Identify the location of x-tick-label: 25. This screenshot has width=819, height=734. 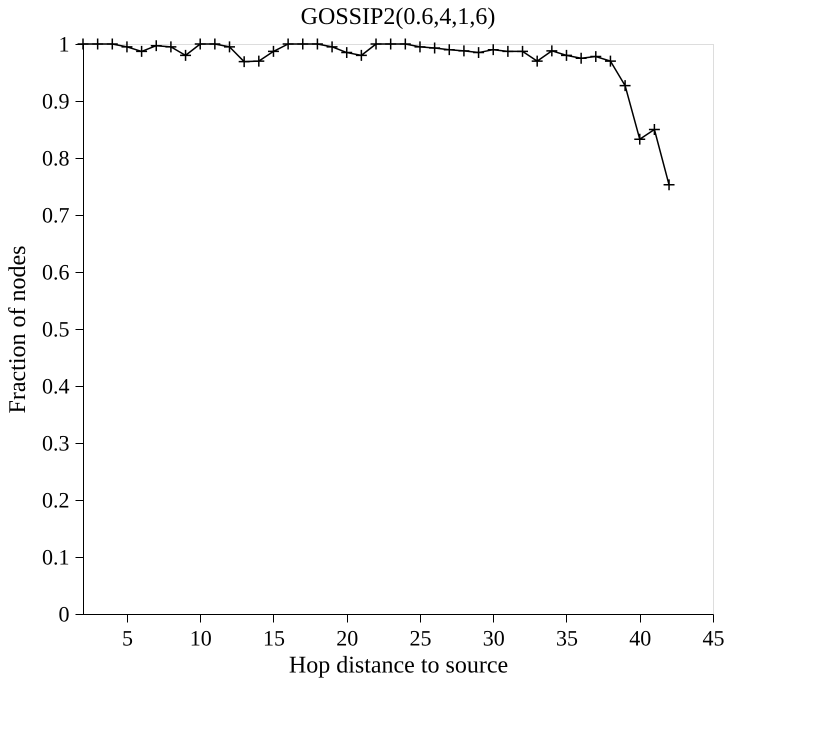
(420, 638).